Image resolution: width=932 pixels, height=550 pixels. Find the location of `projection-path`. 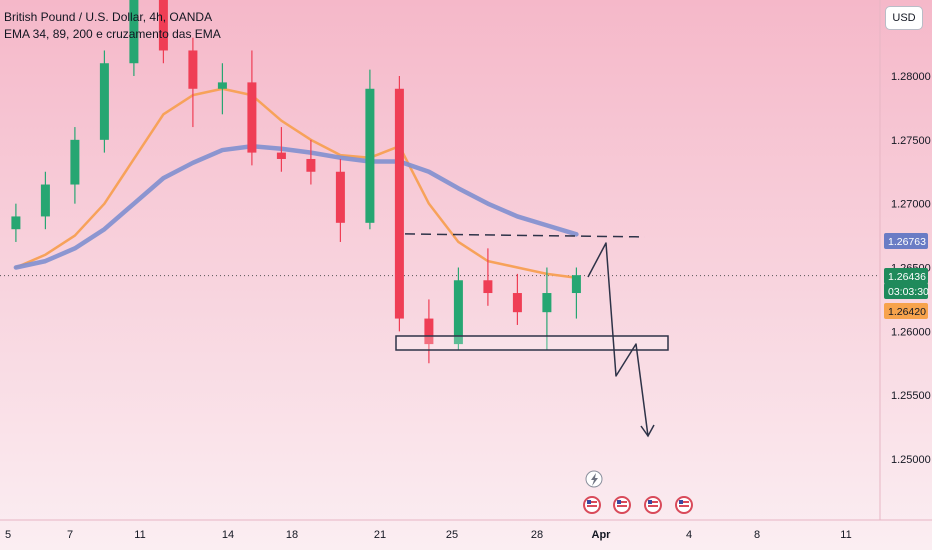

projection-path is located at coordinates (618, 339).